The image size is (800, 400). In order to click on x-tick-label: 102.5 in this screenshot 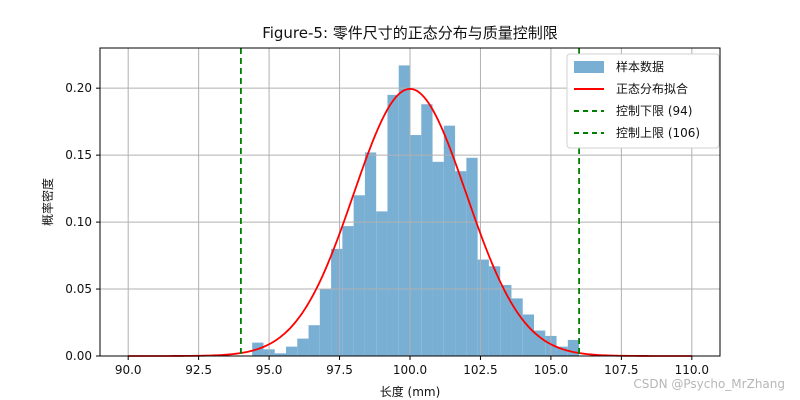, I will do `click(480, 370)`.